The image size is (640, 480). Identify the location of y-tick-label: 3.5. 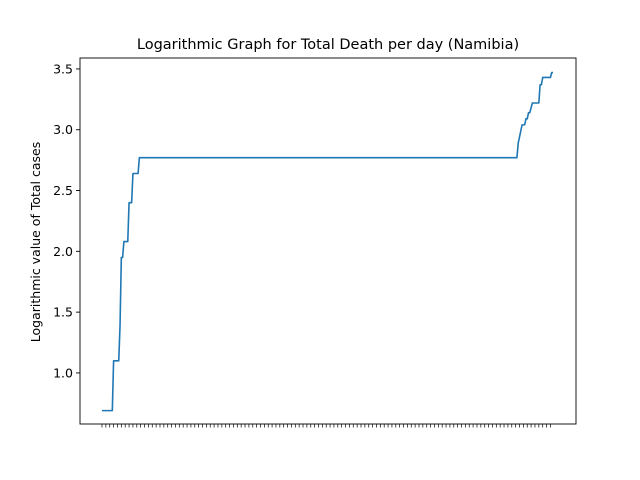
(63, 68).